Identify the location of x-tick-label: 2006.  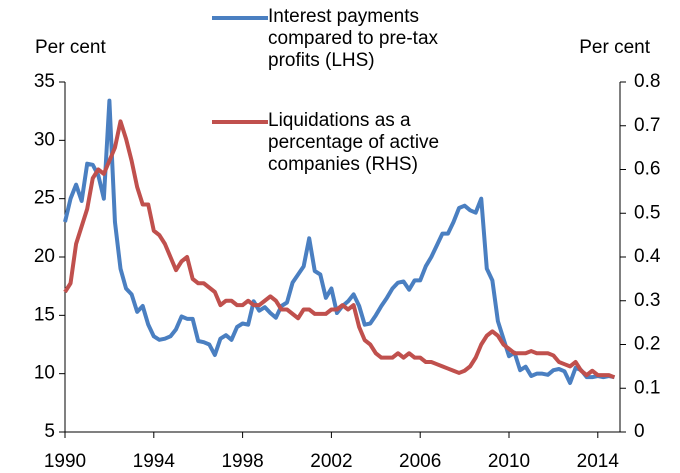
(420, 461).